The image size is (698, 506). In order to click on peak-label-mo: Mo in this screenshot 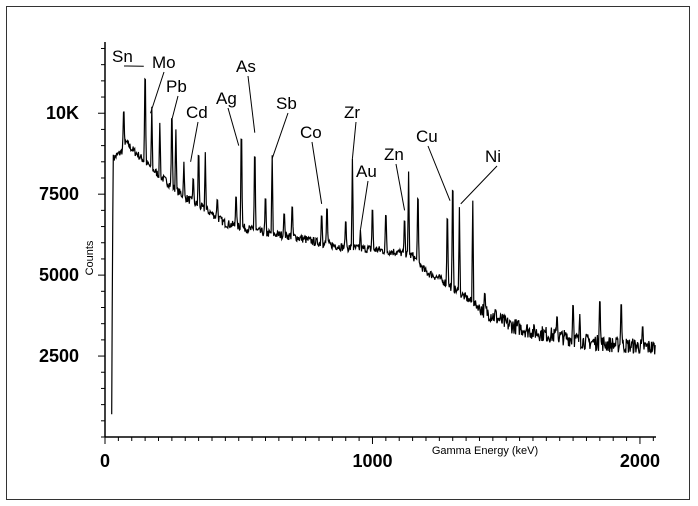, I will do `click(164, 62)`.